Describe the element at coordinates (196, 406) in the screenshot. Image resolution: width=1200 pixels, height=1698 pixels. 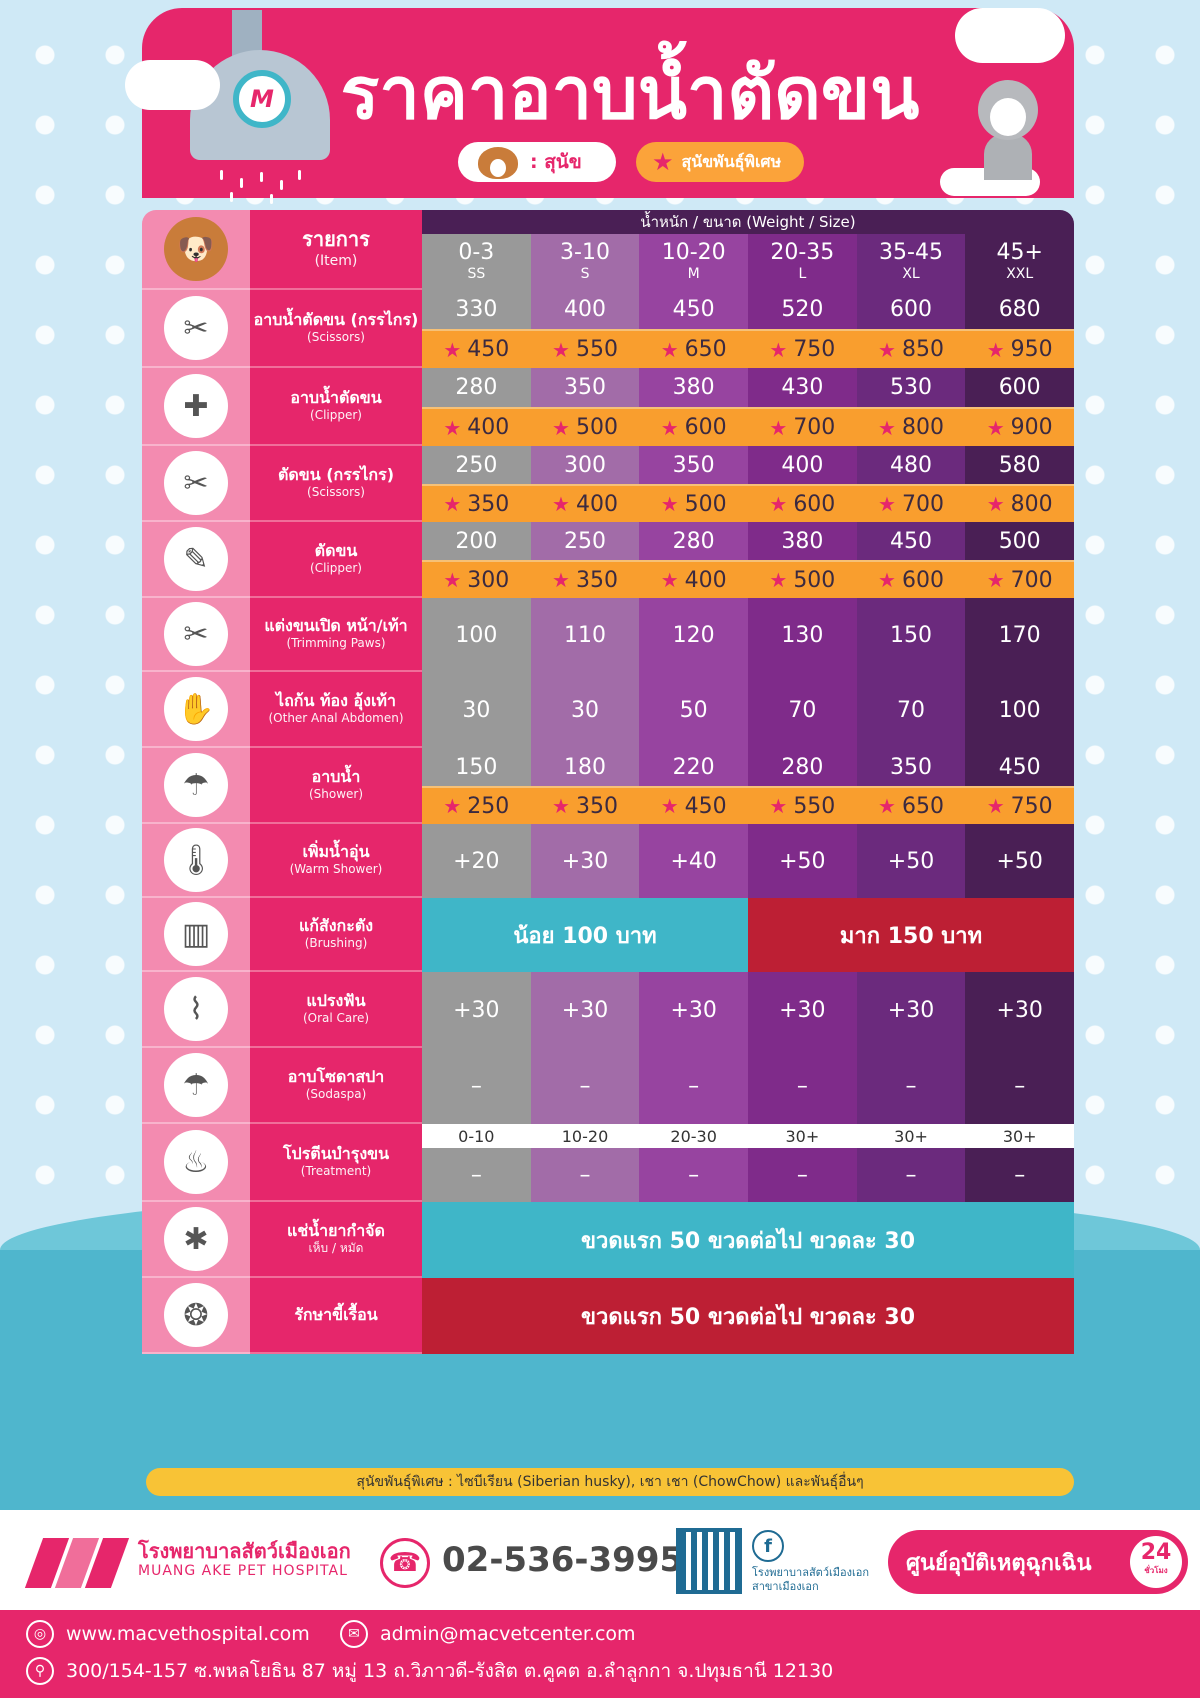
I see `clipper-shower-icon: ✚` at that location.